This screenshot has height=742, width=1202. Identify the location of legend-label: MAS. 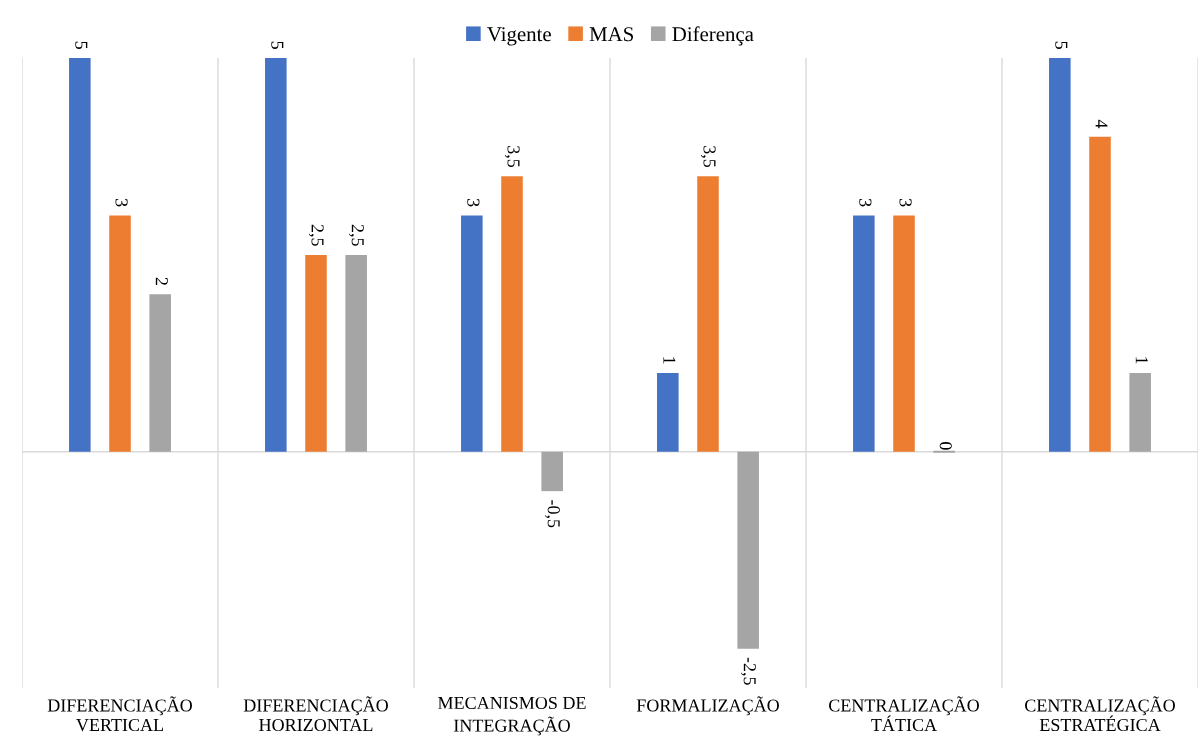
(611, 34).